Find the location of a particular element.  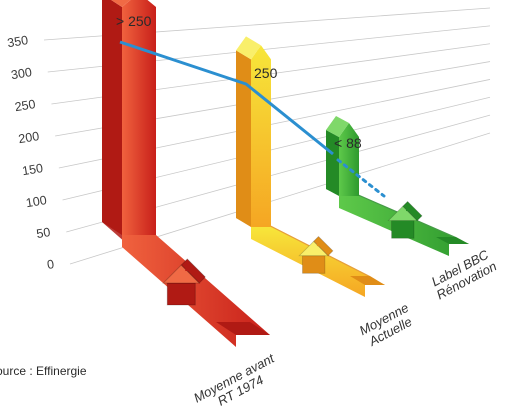

y-tick-label: 250 is located at coordinates (25, 105).